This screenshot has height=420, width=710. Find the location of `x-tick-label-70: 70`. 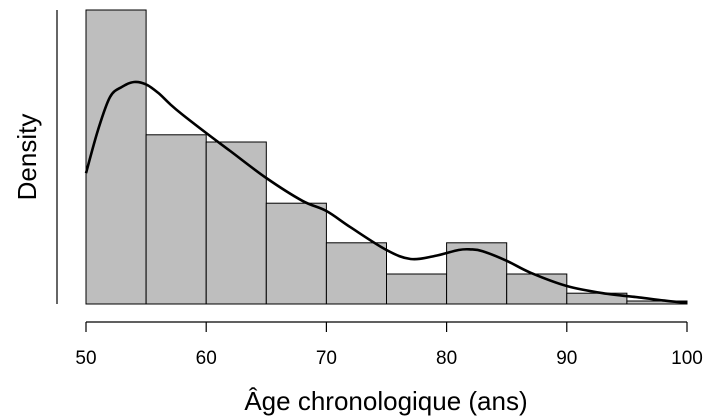

x-tick-label-70: 70 is located at coordinates (326, 358).